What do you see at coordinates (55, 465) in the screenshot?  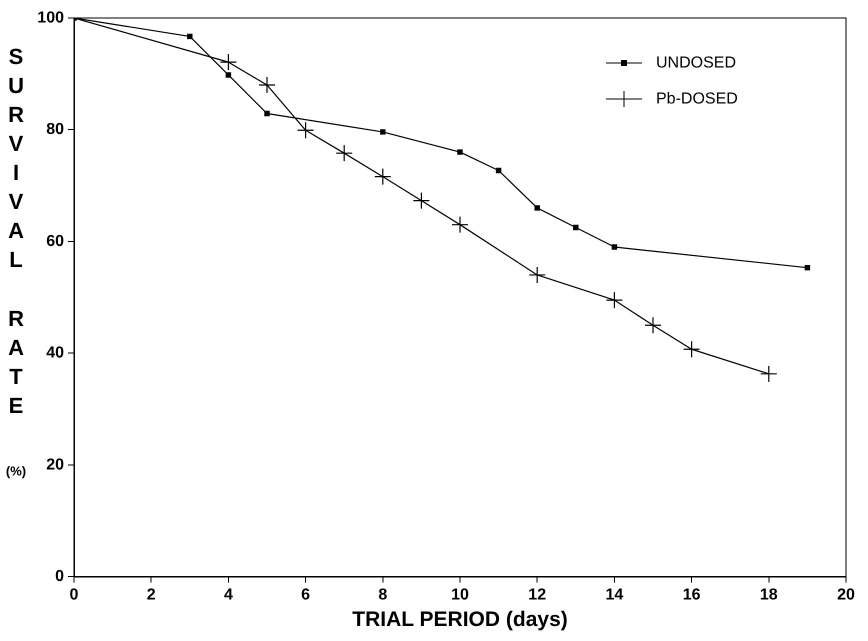 I see `y-tick-label: 20` at bounding box center [55, 465].